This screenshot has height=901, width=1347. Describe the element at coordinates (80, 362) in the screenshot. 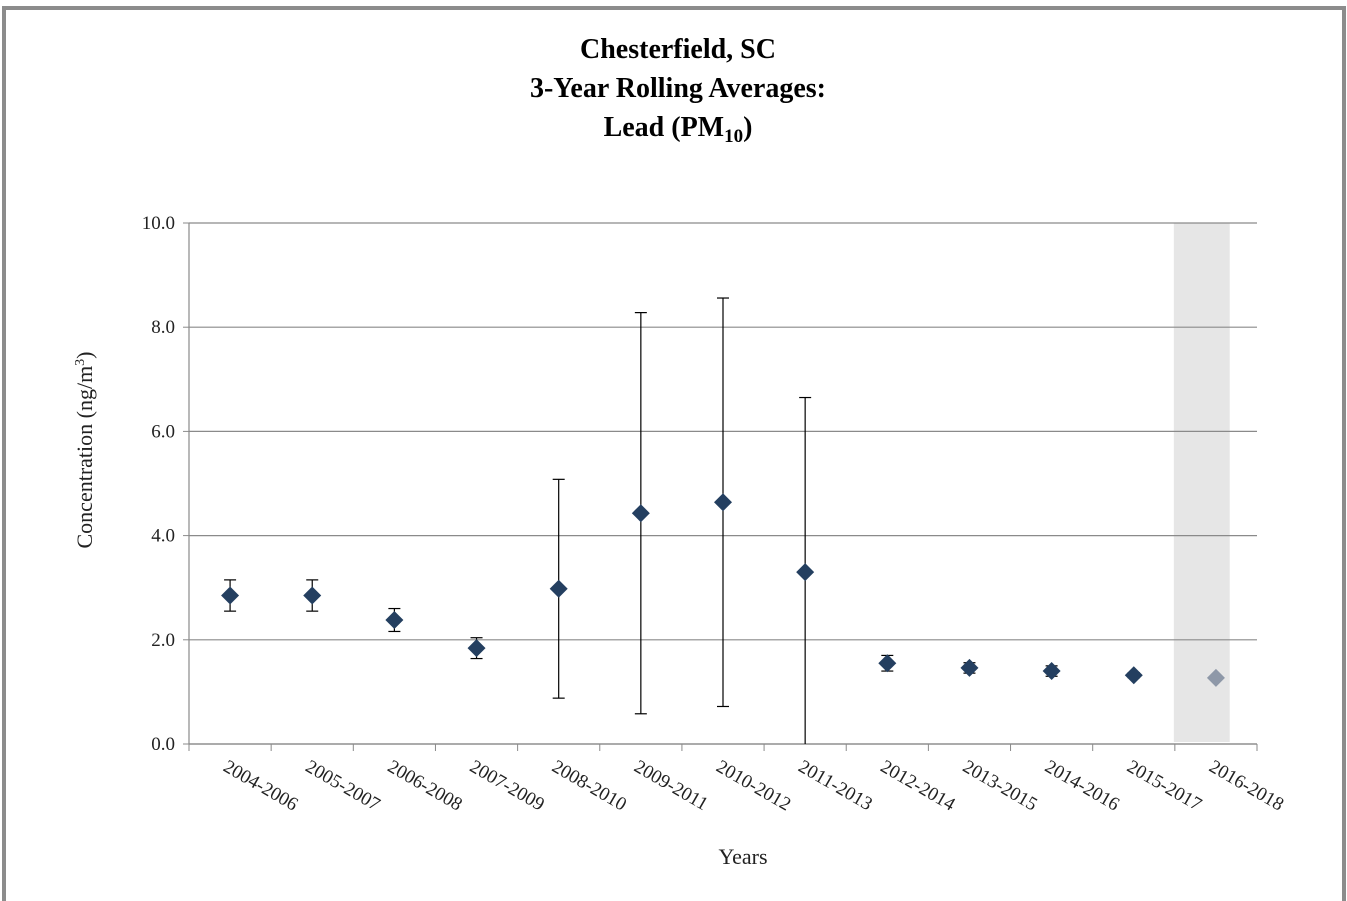

I see `y-label-superscript: 3` at that location.